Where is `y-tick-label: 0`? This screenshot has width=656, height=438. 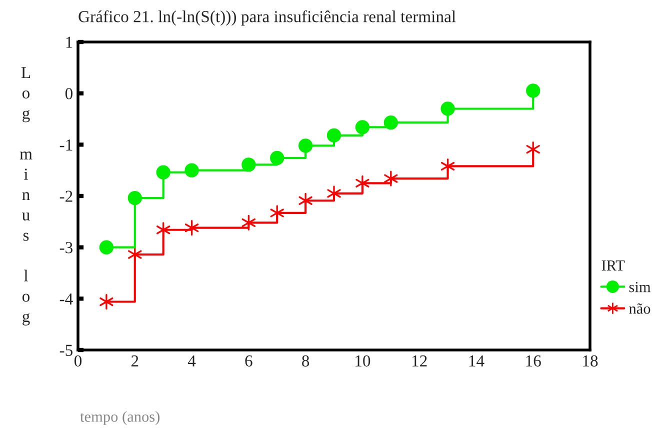
y-tick-label: 0 is located at coordinates (69, 94).